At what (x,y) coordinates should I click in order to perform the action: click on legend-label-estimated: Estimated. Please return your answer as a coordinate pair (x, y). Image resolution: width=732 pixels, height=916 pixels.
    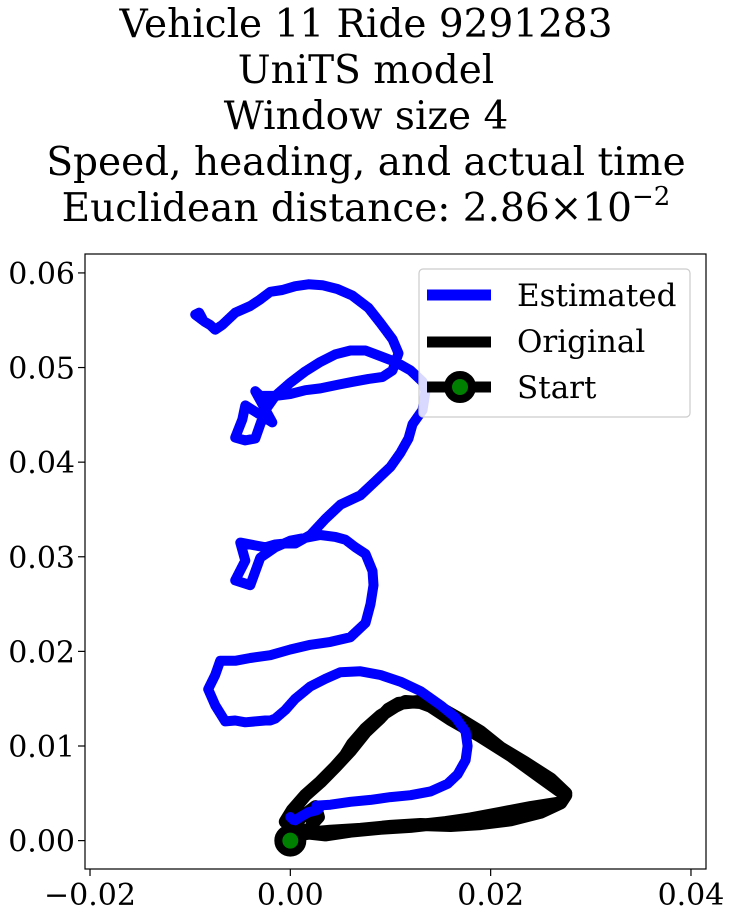
    Looking at the image, I should click on (596, 296).